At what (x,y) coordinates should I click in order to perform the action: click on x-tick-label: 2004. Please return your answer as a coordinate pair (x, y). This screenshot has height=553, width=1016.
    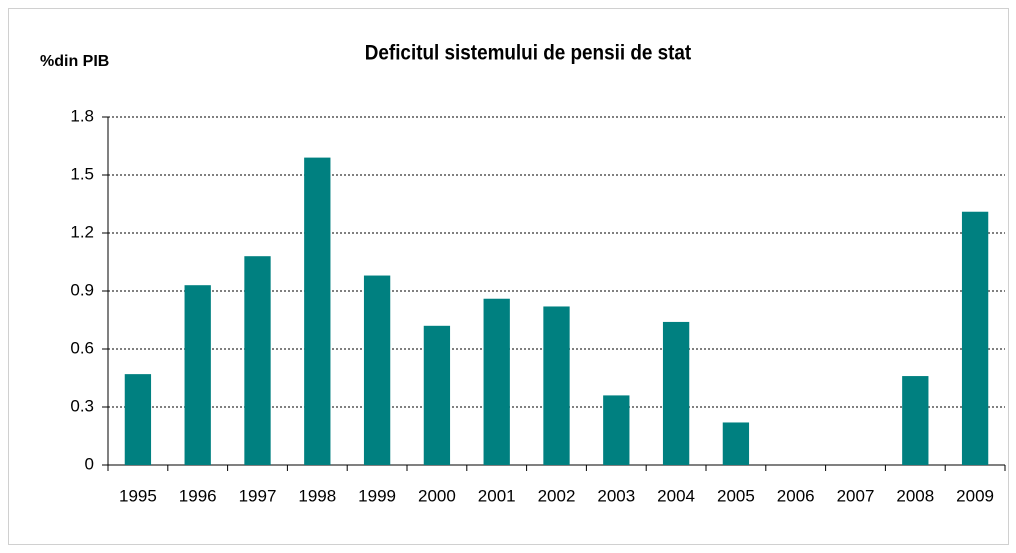
    Looking at the image, I should click on (676, 495).